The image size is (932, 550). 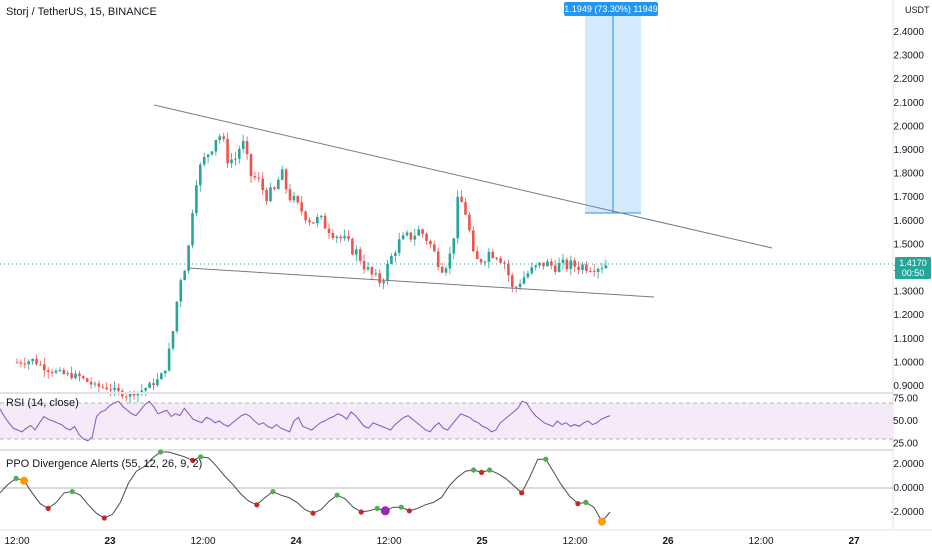 What do you see at coordinates (432, 541) in the screenshot?
I see `time-axis: 12:00 23 12:00 24 12:00 25 12:00 26 12:00 27` at bounding box center [432, 541].